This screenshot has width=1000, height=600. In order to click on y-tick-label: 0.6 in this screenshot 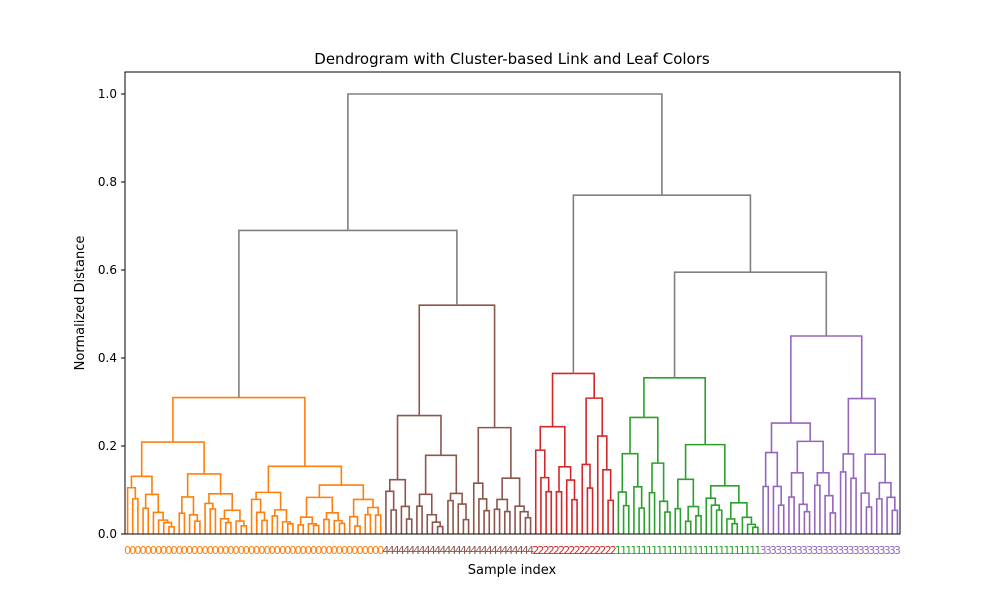, I will do `click(107, 270)`.